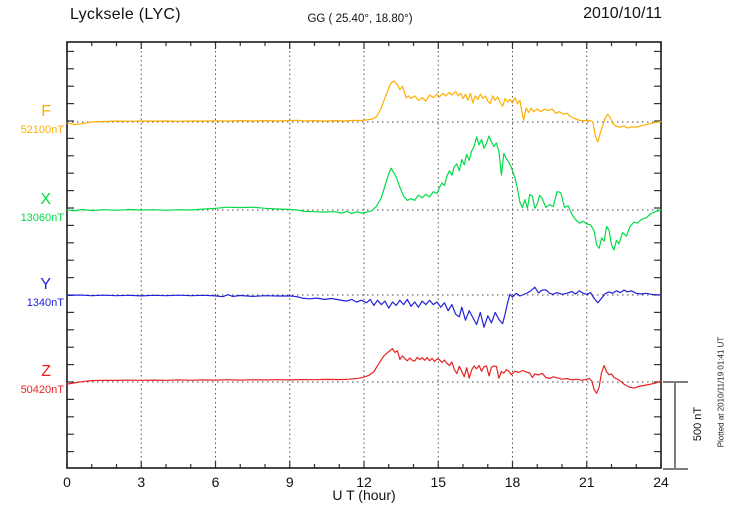 This screenshot has width=730, height=520. I want to click on x-tick-label-3: 3, so click(141, 482).